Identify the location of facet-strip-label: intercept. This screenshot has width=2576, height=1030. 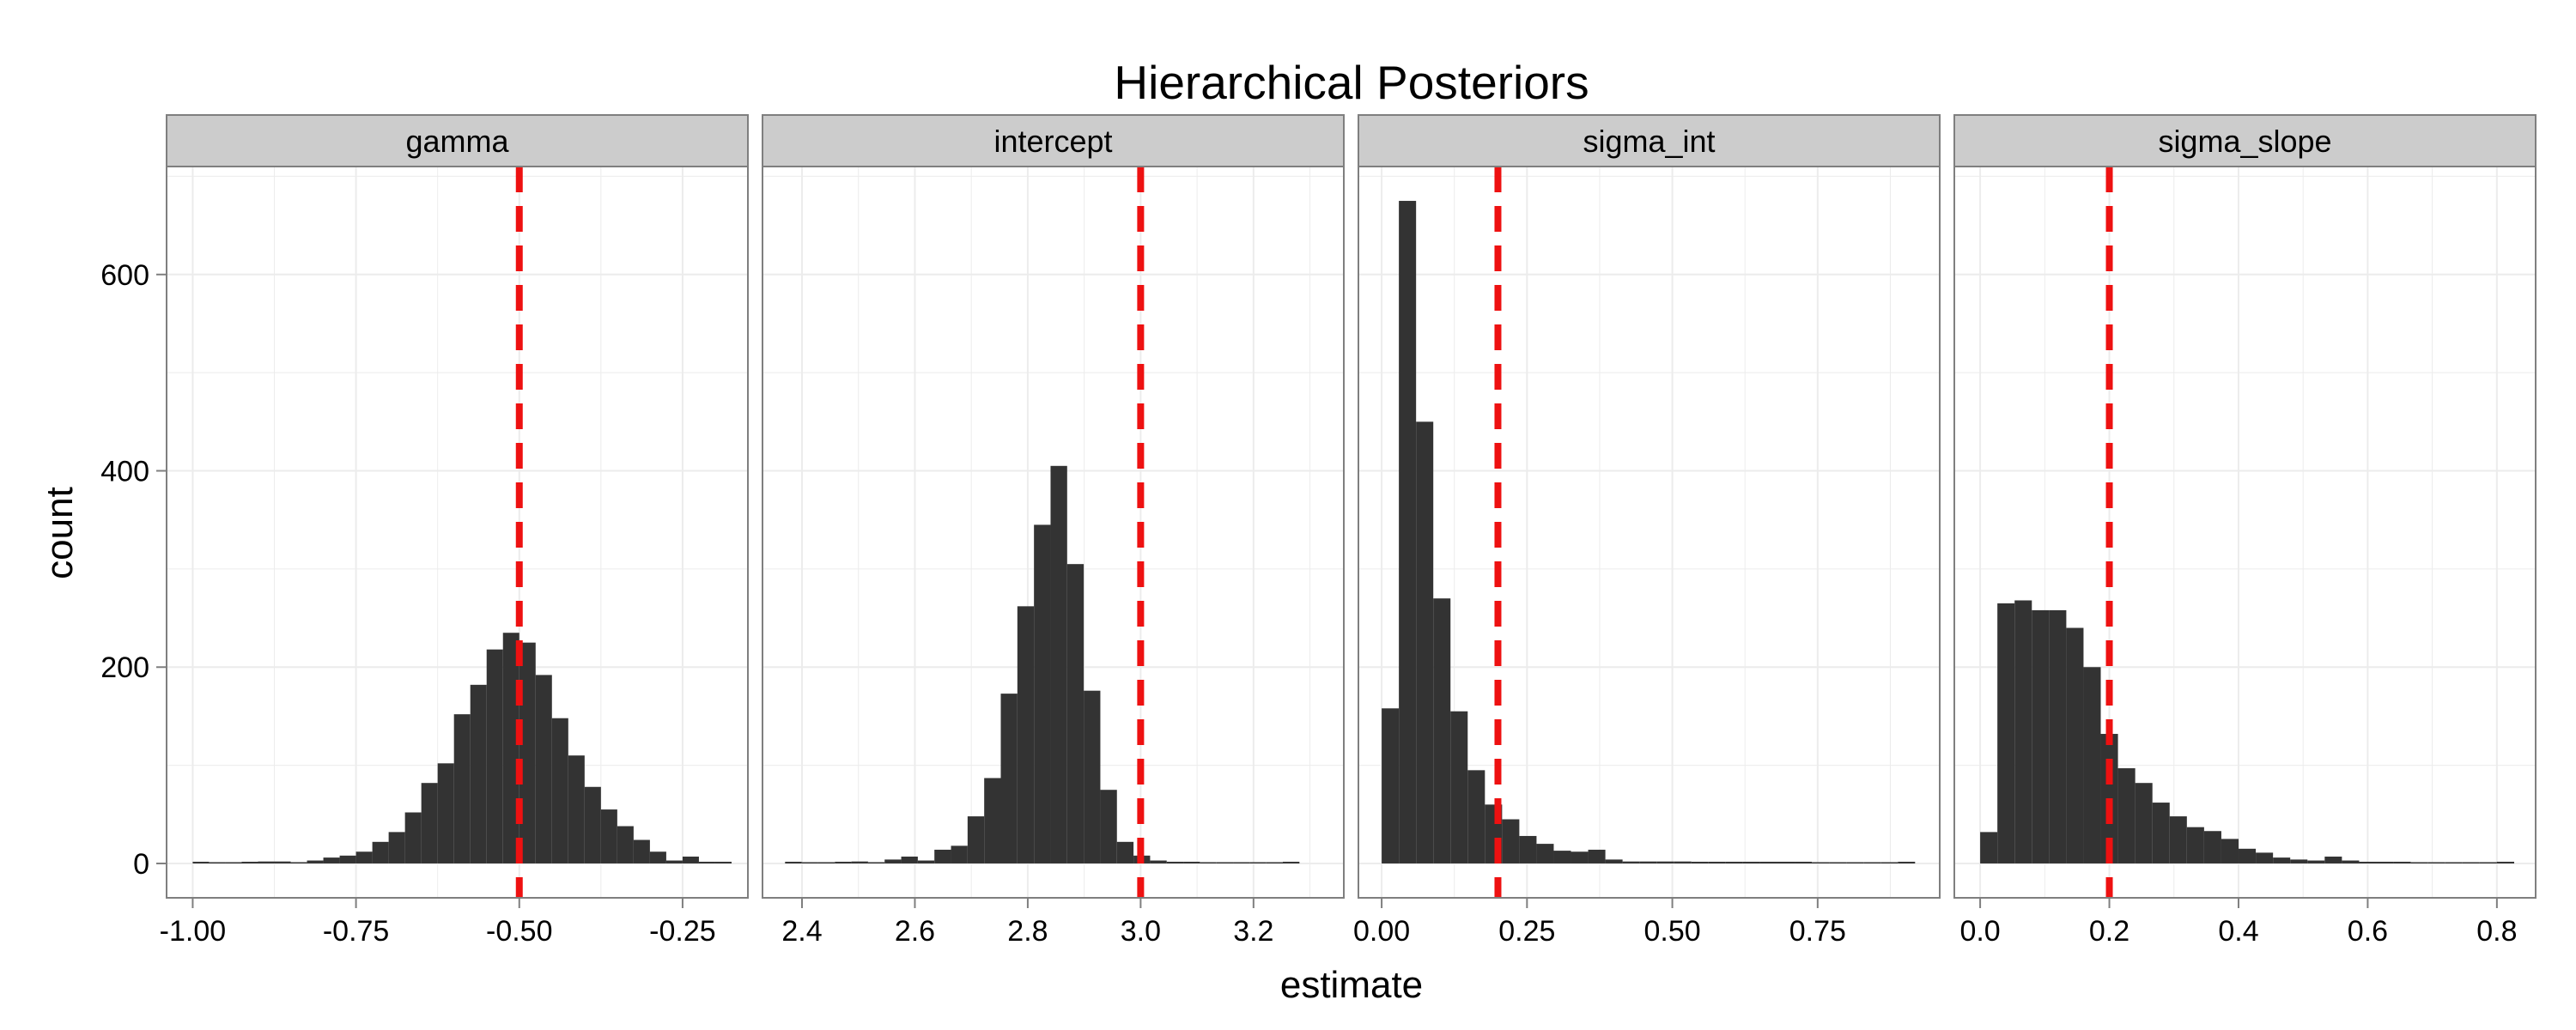
(1052, 141).